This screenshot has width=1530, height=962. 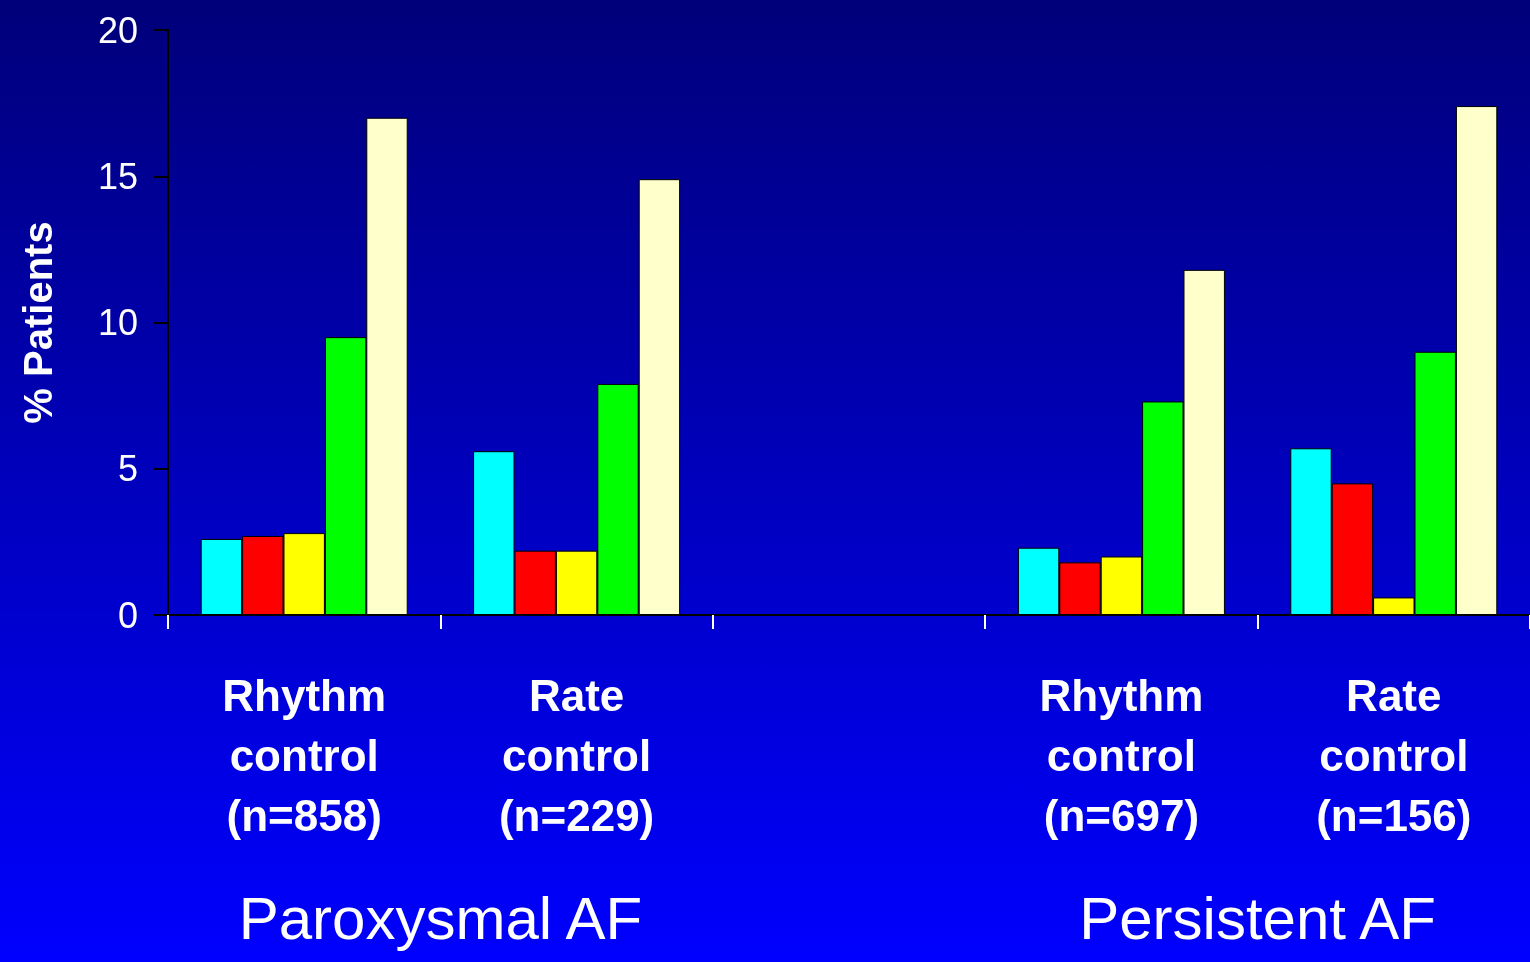 What do you see at coordinates (576, 755) in the screenshot?
I see `x-tick-label: Rate control (n=229)` at bounding box center [576, 755].